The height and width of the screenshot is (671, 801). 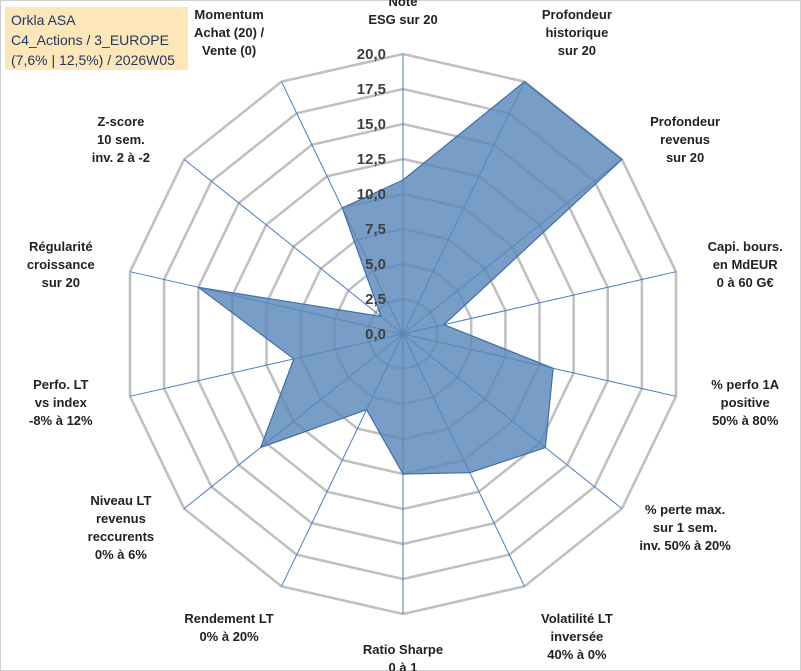 I want to click on tick-label-8: 20,0, so click(x=371, y=54).